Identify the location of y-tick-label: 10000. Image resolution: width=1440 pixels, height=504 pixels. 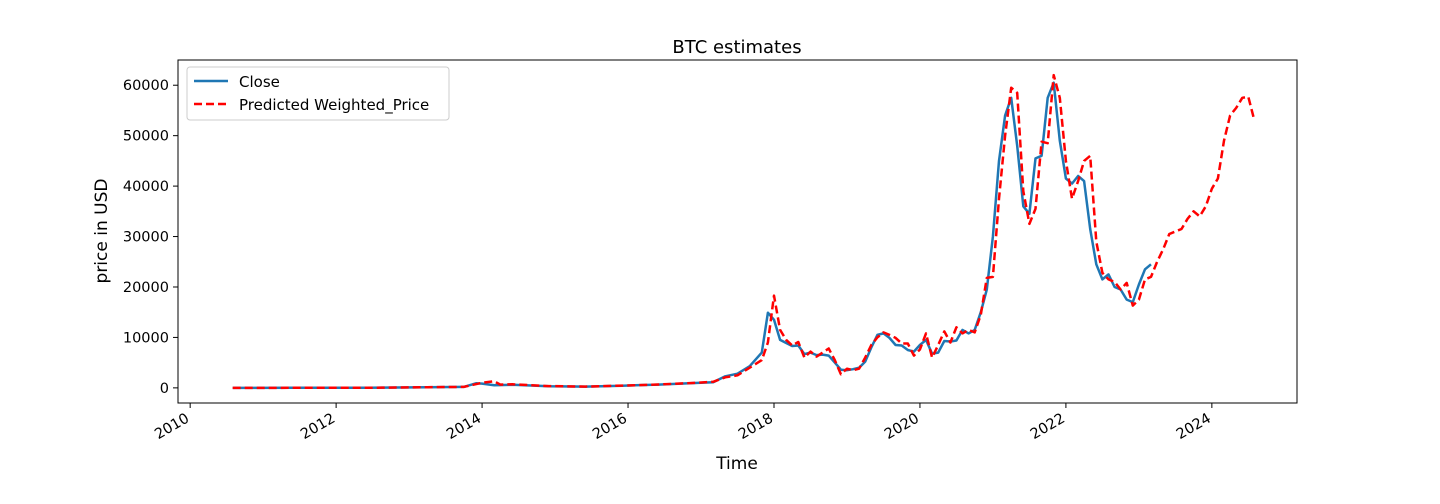
(146, 338).